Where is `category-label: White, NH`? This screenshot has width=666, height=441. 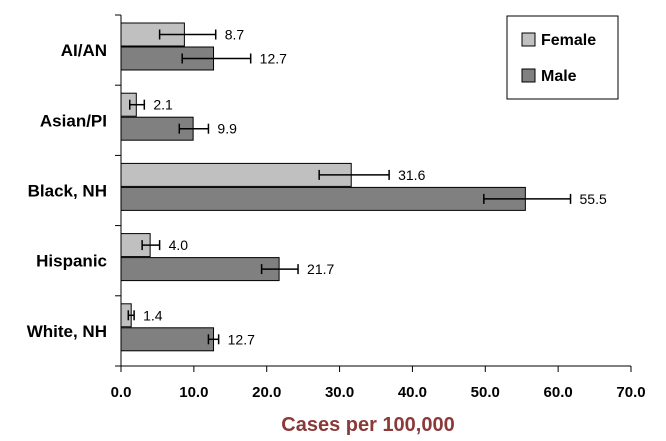 category-label: White, NH is located at coordinates (67, 331).